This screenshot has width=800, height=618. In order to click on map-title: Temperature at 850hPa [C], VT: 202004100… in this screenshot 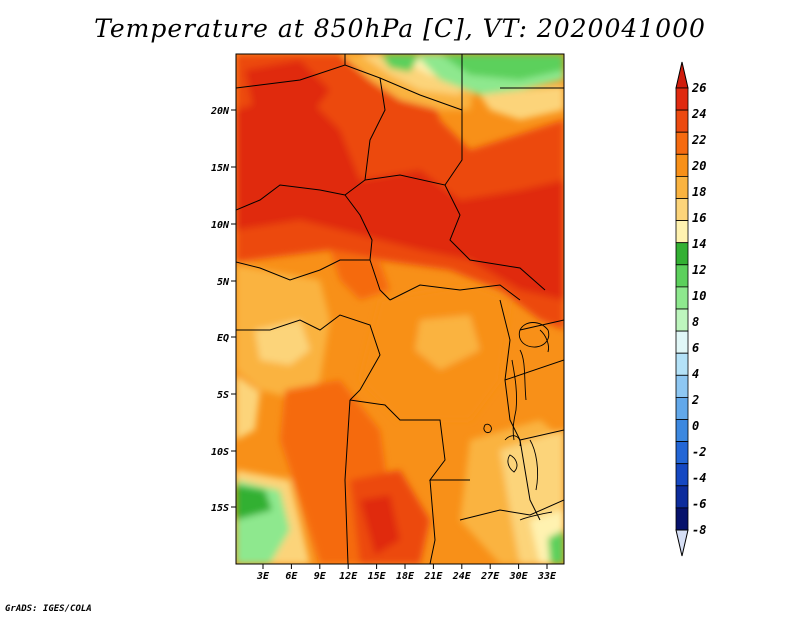, I will do `click(400, 28)`.